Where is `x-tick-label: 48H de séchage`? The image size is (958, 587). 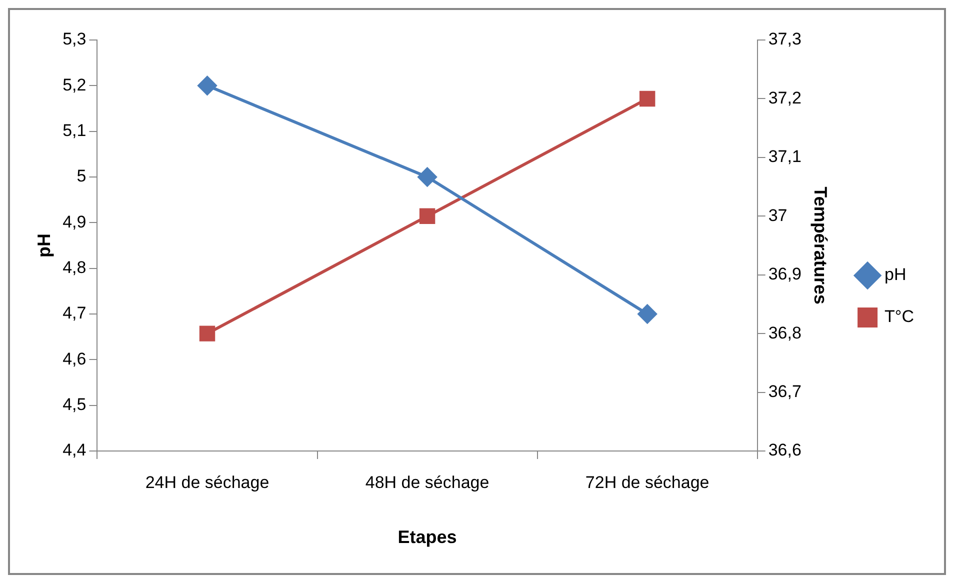 x-tick-label: 48H de séchage is located at coordinates (427, 482).